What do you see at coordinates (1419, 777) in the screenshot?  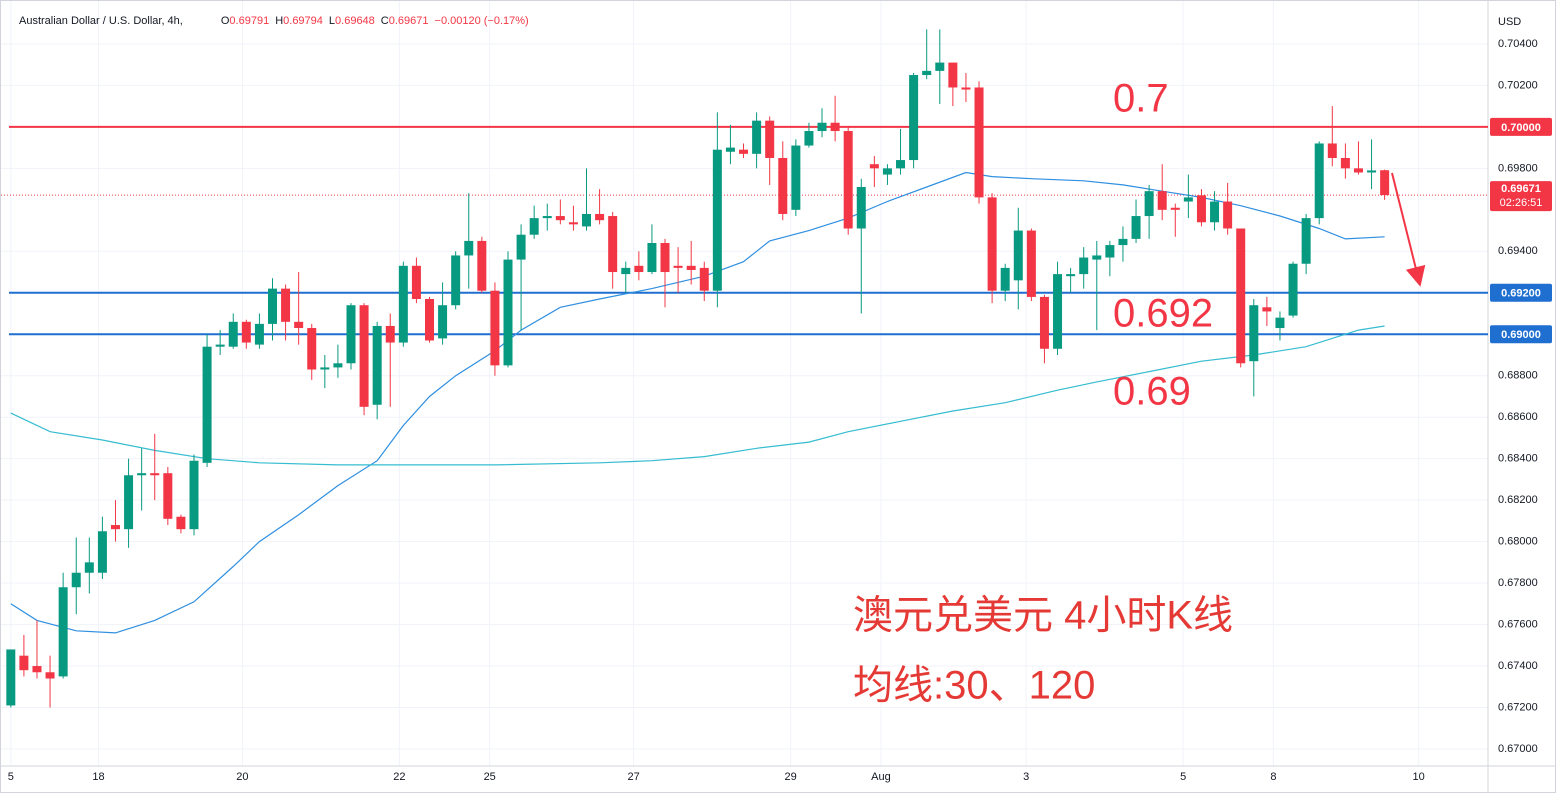 I see `x-tick-label: 10` at bounding box center [1419, 777].